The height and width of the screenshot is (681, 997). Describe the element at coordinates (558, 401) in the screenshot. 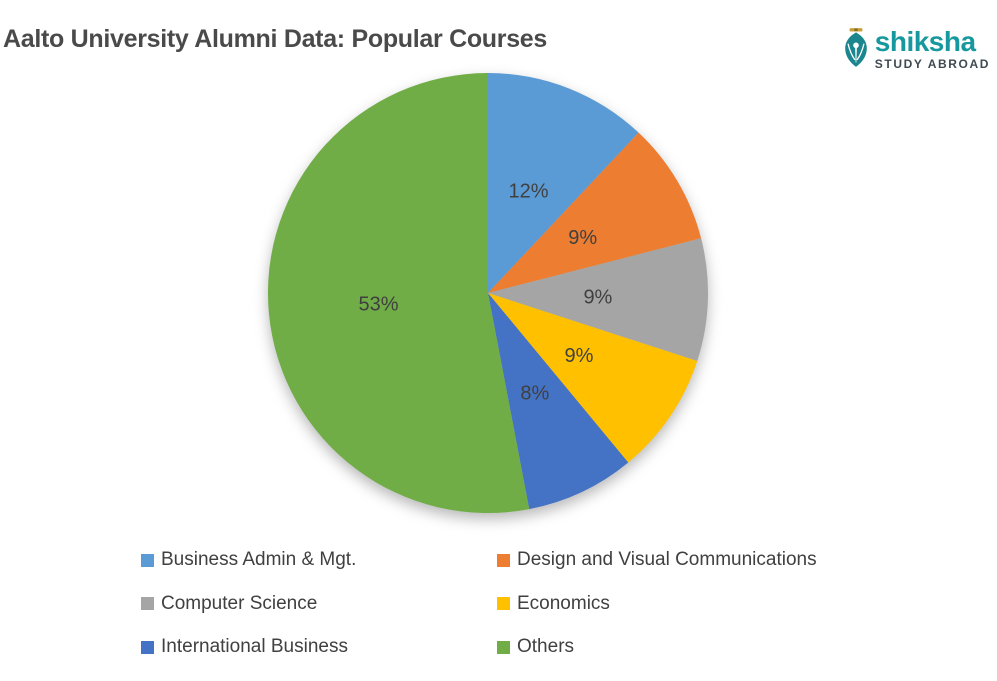

I see `pie-slice-international-business` at that location.